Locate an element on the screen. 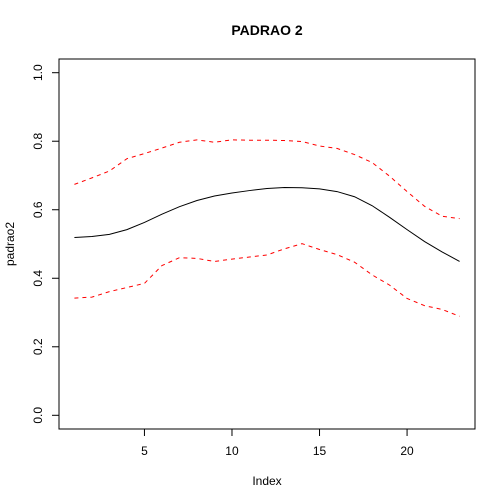 The height and width of the screenshot is (504, 504). y-tick-label: 0.8 is located at coordinates (38, 141).